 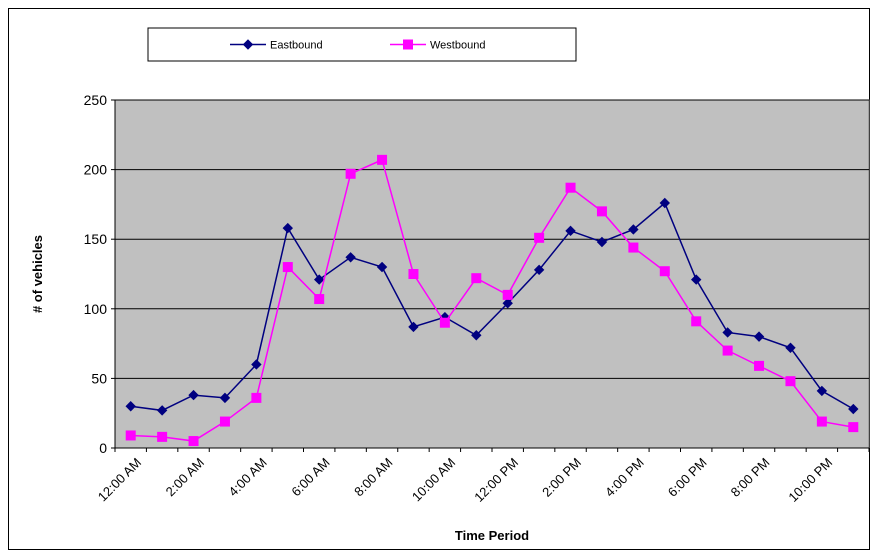 What do you see at coordinates (96, 309) in the screenshot?
I see `y-tick-label: 100` at bounding box center [96, 309].